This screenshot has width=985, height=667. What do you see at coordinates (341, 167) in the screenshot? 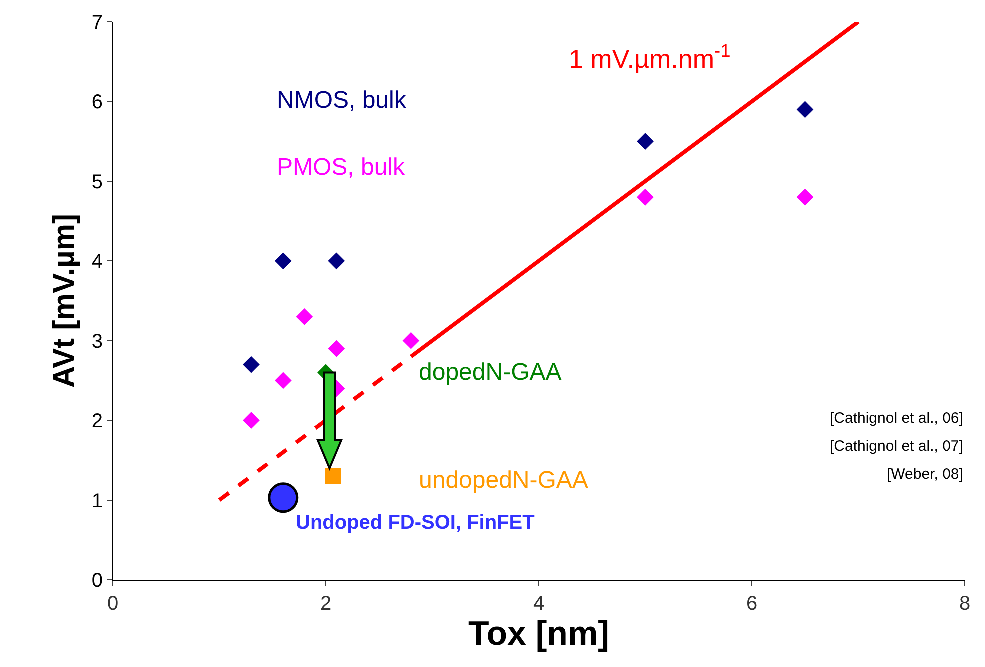
I see `text: PMOS, bulk` at bounding box center [341, 167].